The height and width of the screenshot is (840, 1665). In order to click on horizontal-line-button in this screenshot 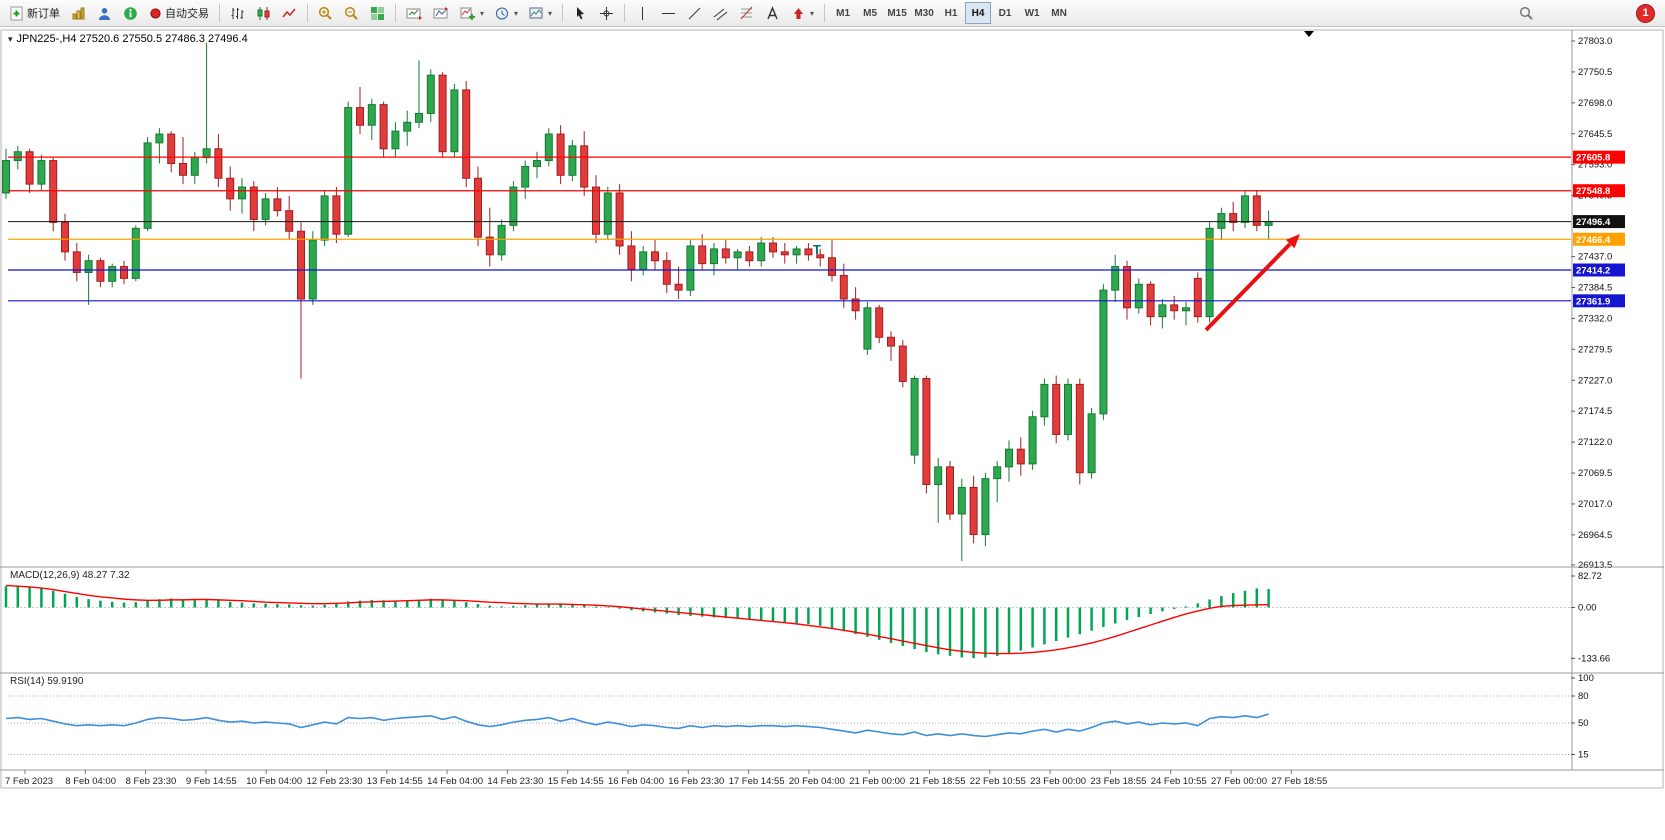, I will do `click(668, 13)`.